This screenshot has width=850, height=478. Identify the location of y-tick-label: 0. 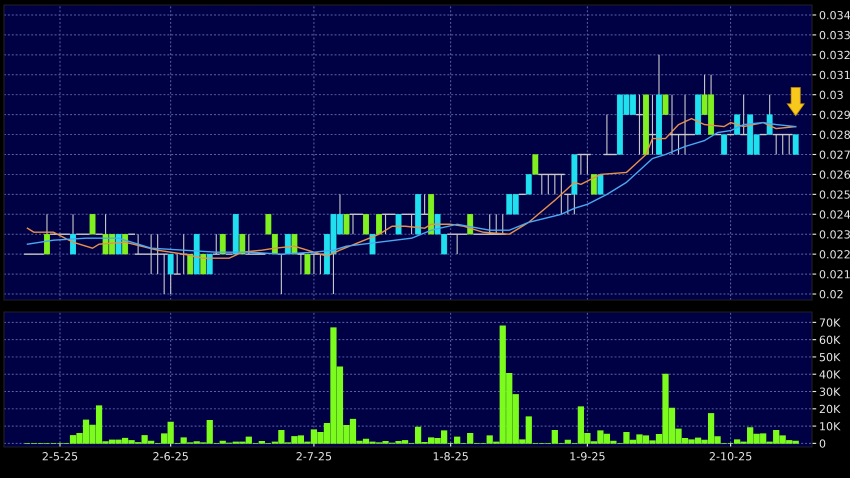
(823, 443).